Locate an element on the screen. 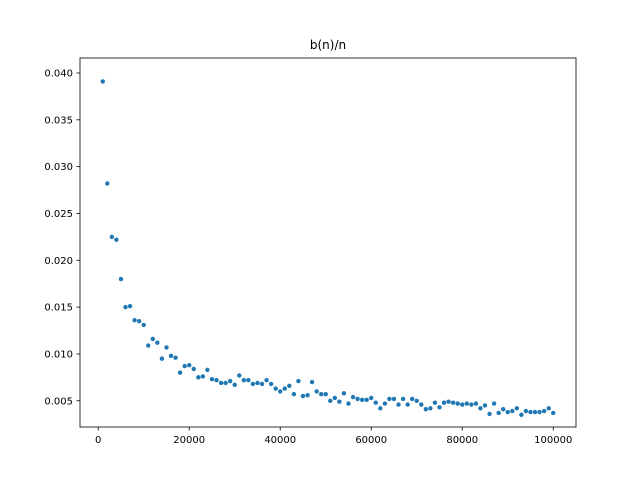 This screenshot has height=480, width=640. y-tick-label: 0.040 is located at coordinates (58, 73).